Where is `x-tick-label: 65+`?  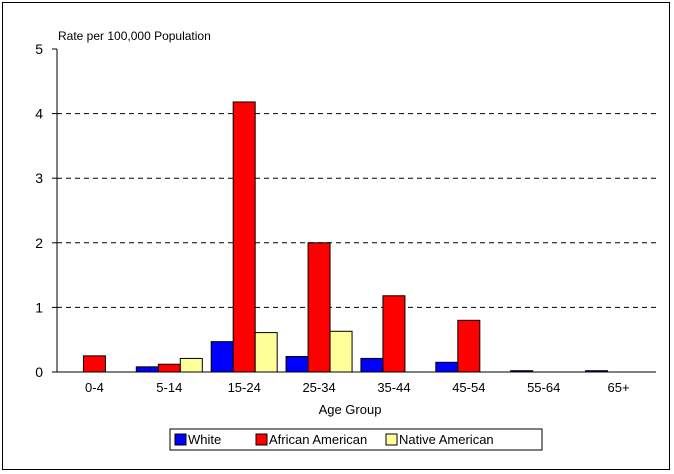 x-tick-label: 65+ is located at coordinates (619, 387).